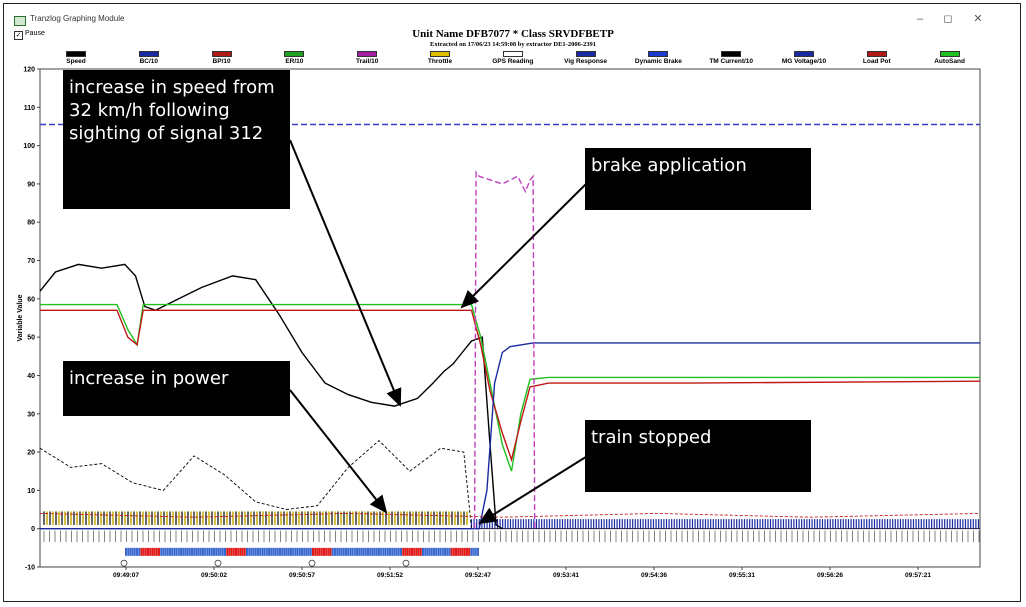  I want to click on callout-power-increase: increase in power, so click(176, 388).